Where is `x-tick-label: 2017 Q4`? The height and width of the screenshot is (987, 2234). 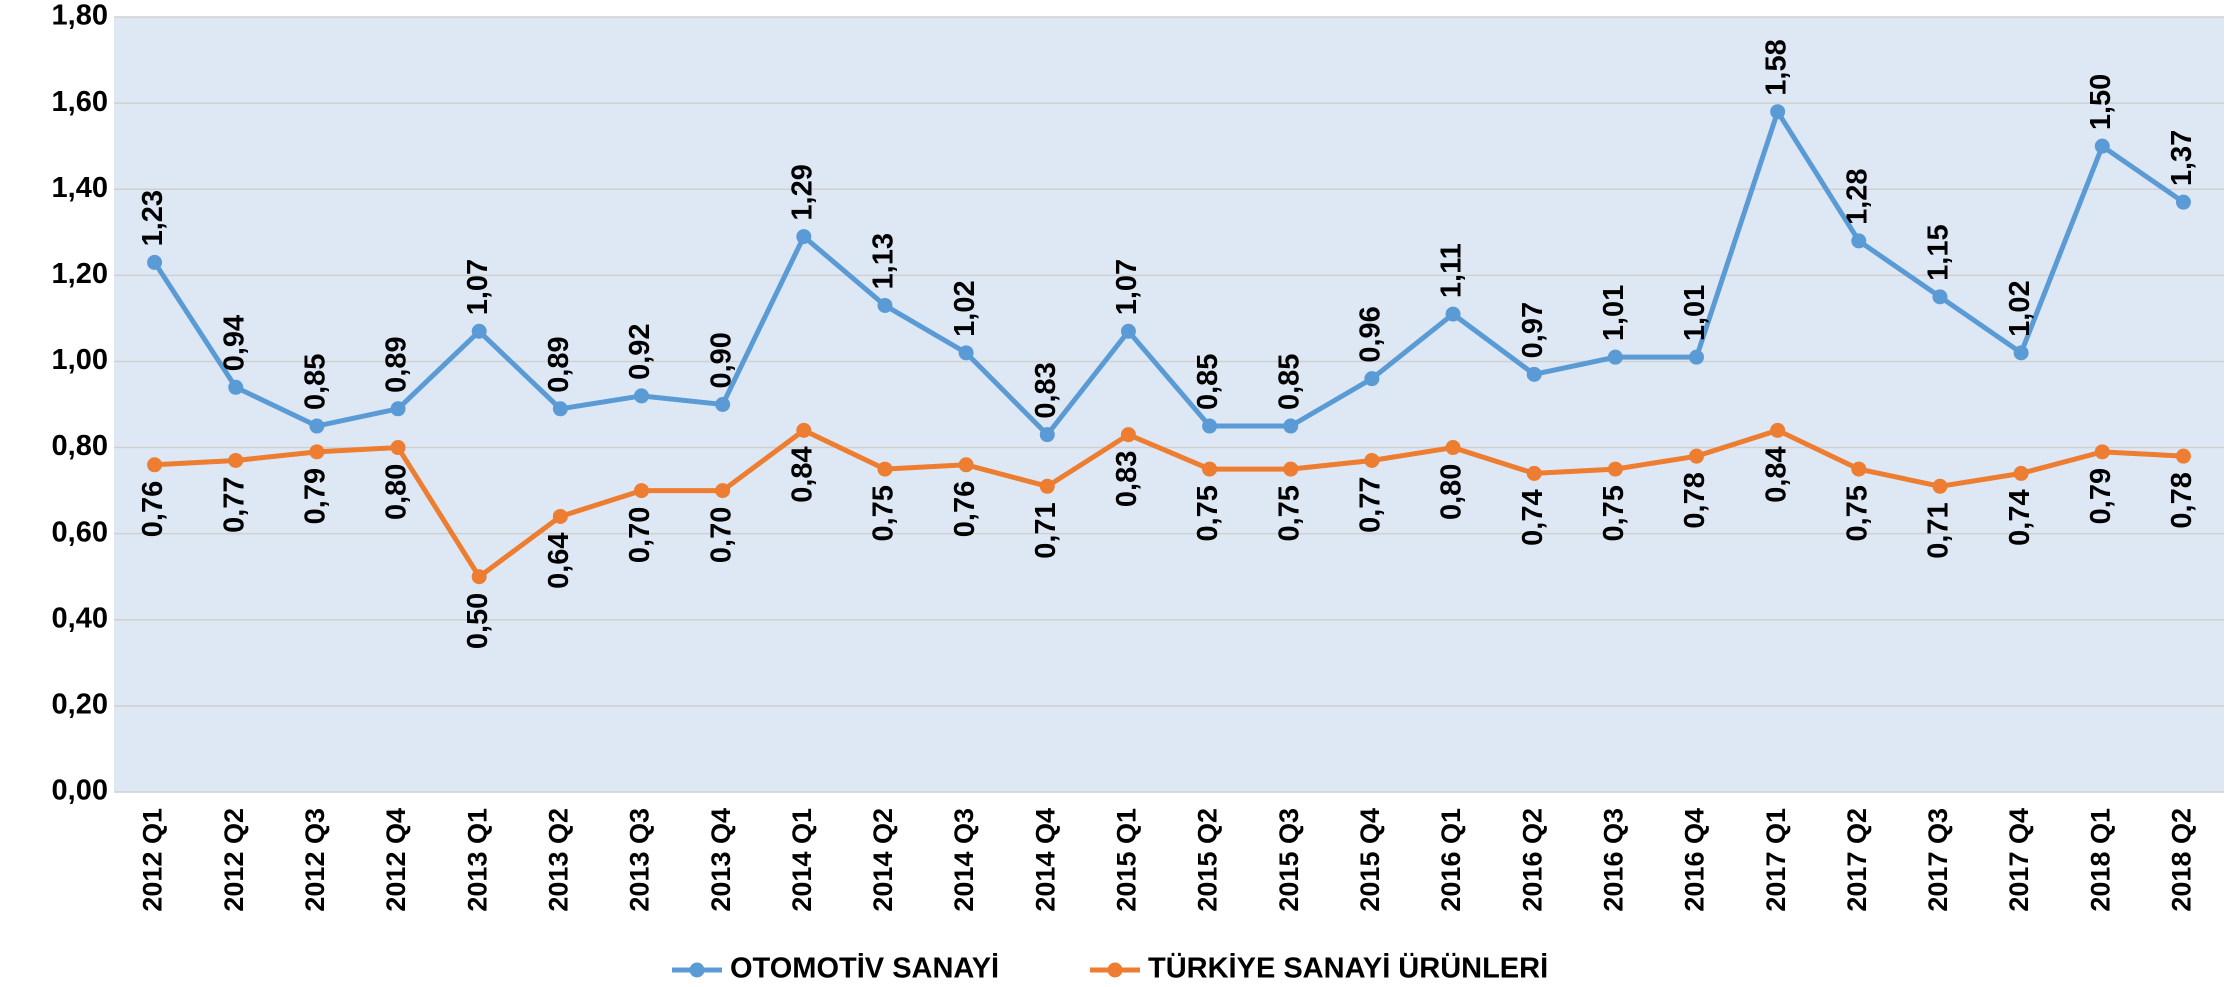 x-tick-label: 2017 Q4 is located at coordinates (2019, 860).